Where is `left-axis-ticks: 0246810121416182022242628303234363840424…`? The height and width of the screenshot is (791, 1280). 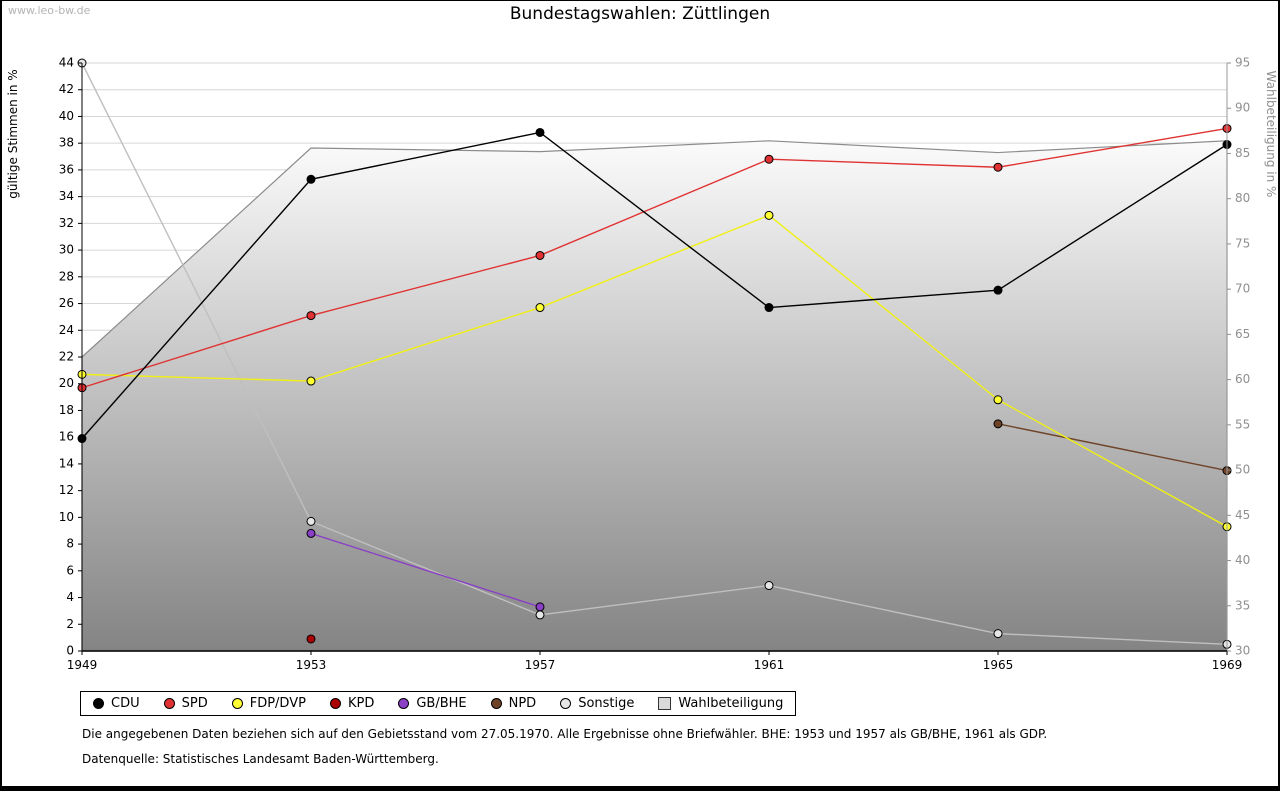 left-axis-ticks: 0246810121416182022242628303234363840424… is located at coordinates (70, 357).